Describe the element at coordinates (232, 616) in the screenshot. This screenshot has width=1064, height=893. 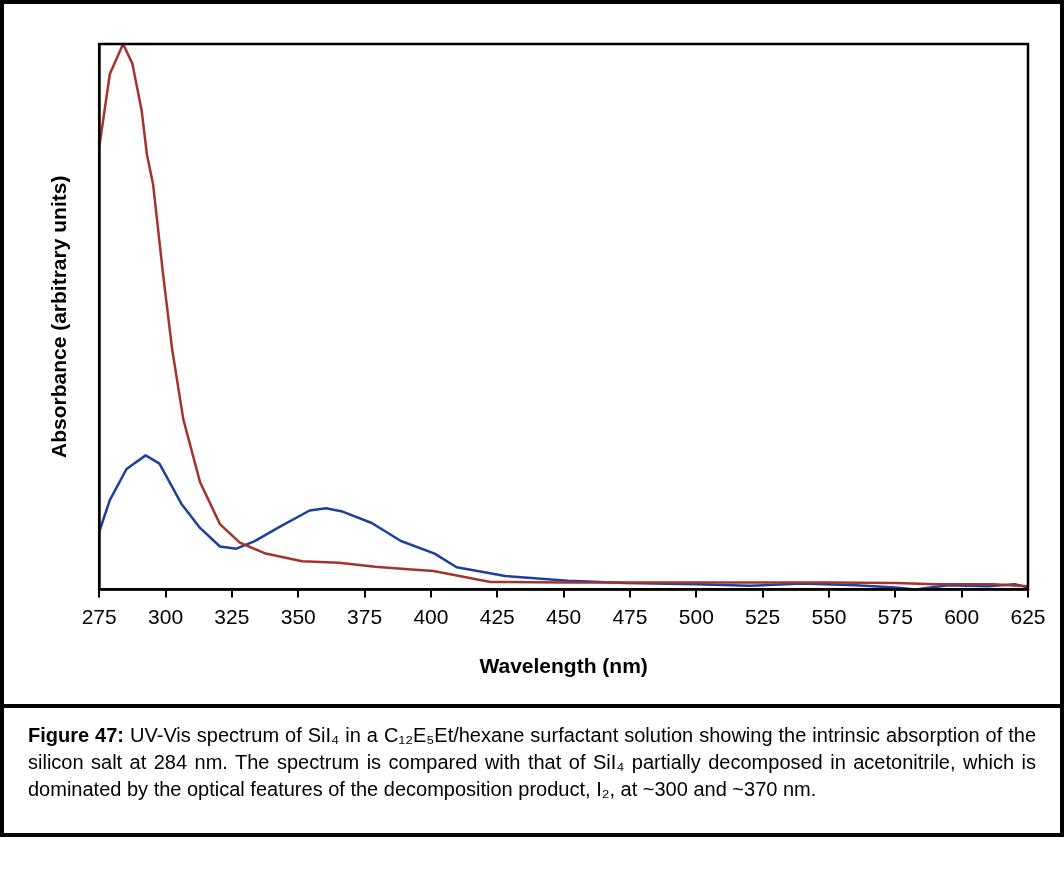
I see `x-tick-label: 325` at that location.